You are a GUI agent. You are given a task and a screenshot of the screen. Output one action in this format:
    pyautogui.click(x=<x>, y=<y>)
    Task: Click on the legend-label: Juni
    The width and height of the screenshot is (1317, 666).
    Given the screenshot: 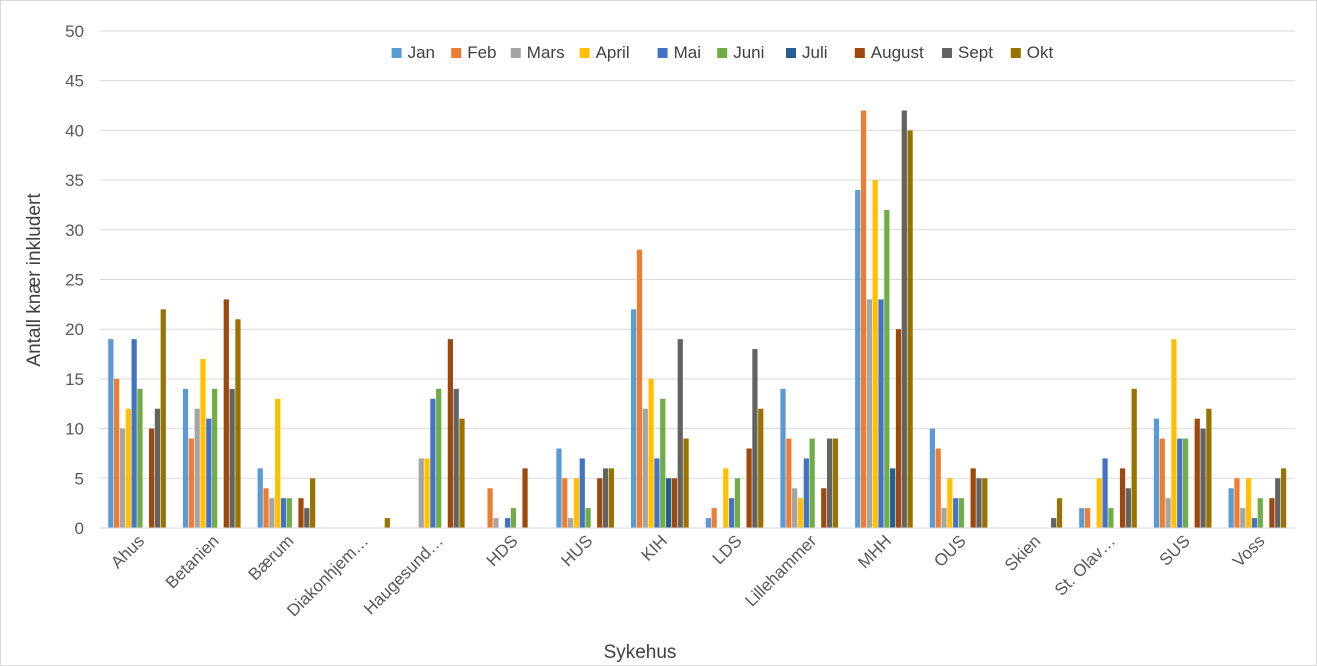 What is the action you would take?
    pyautogui.click(x=748, y=52)
    